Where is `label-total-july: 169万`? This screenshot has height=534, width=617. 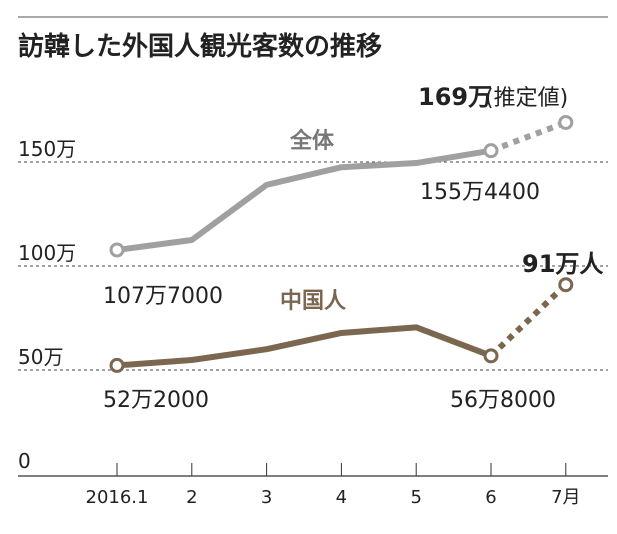
label-total-july: 169万 is located at coordinates (455, 97).